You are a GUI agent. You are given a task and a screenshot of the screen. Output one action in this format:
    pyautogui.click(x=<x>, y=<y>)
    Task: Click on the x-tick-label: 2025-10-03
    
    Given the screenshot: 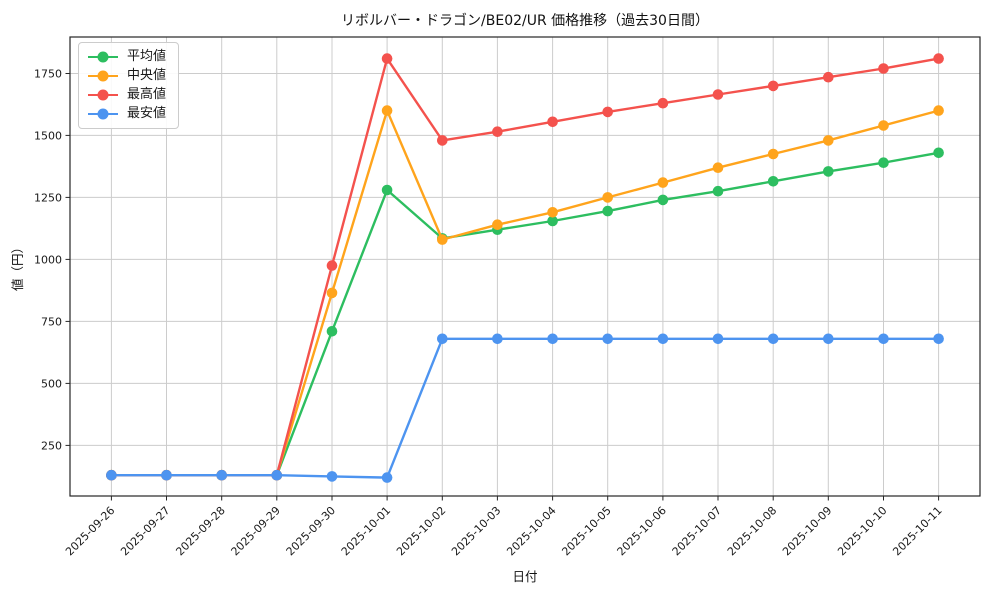 What is the action you would take?
    pyautogui.click(x=476, y=531)
    